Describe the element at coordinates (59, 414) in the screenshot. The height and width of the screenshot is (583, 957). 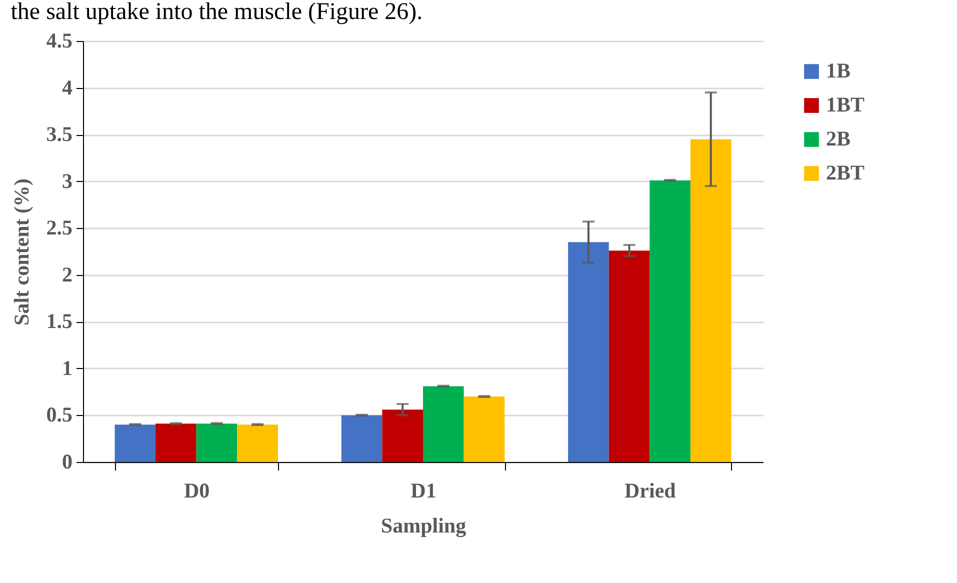
I see `y-tick-label: 0.5` at that location.